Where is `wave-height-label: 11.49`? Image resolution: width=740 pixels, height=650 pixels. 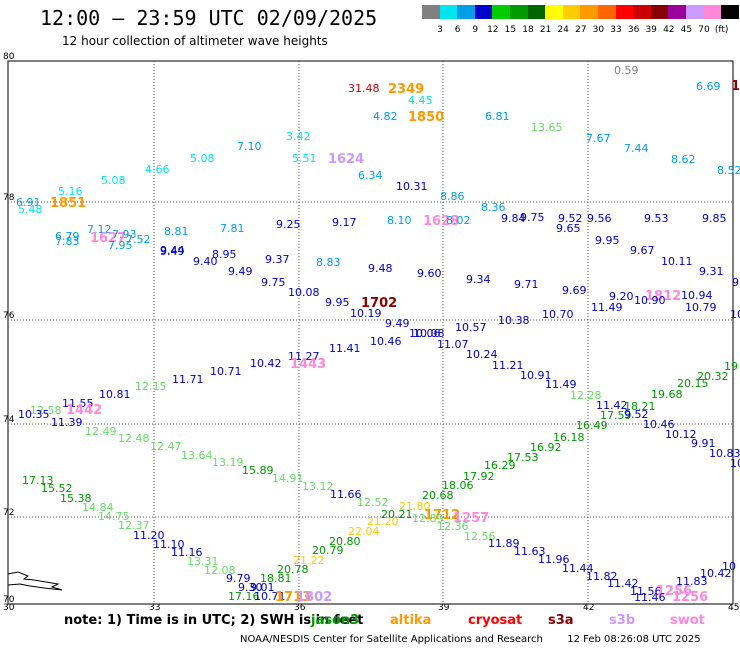 wave-height-label: 11.49 is located at coordinates (561, 384).